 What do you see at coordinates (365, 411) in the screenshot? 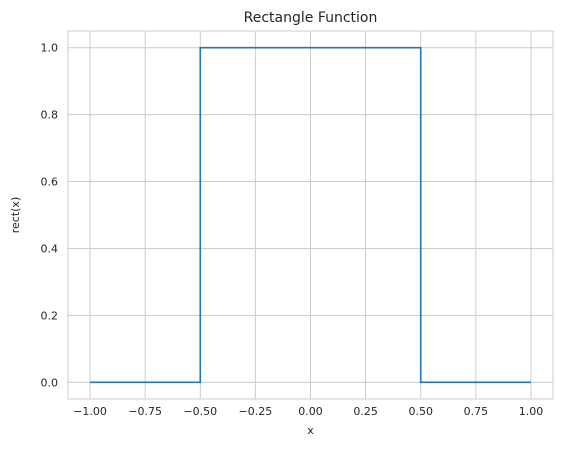
I see `x-tick-label: 0.25` at bounding box center [365, 411].